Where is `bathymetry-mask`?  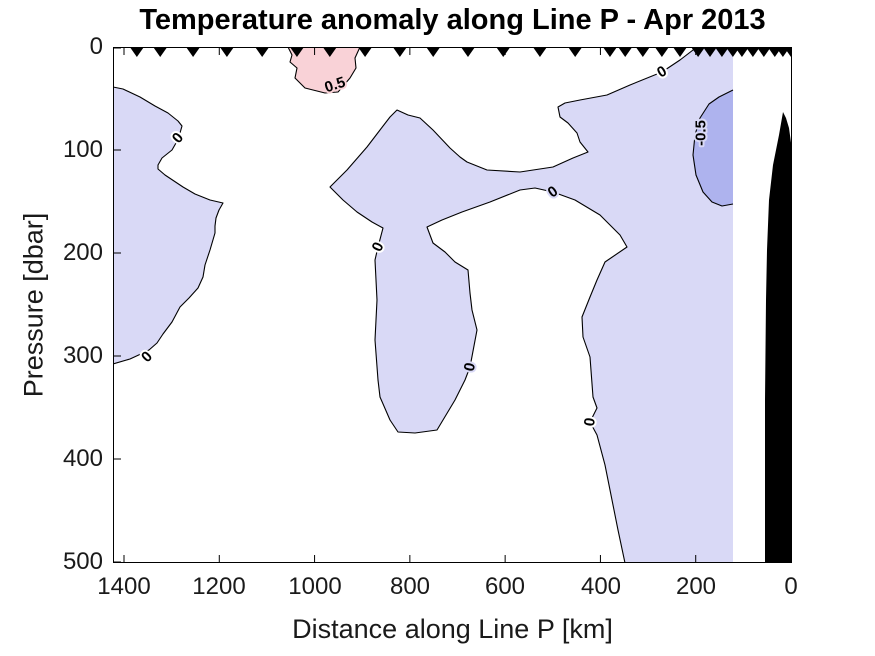 bathymetry-mask is located at coordinates (778, 337).